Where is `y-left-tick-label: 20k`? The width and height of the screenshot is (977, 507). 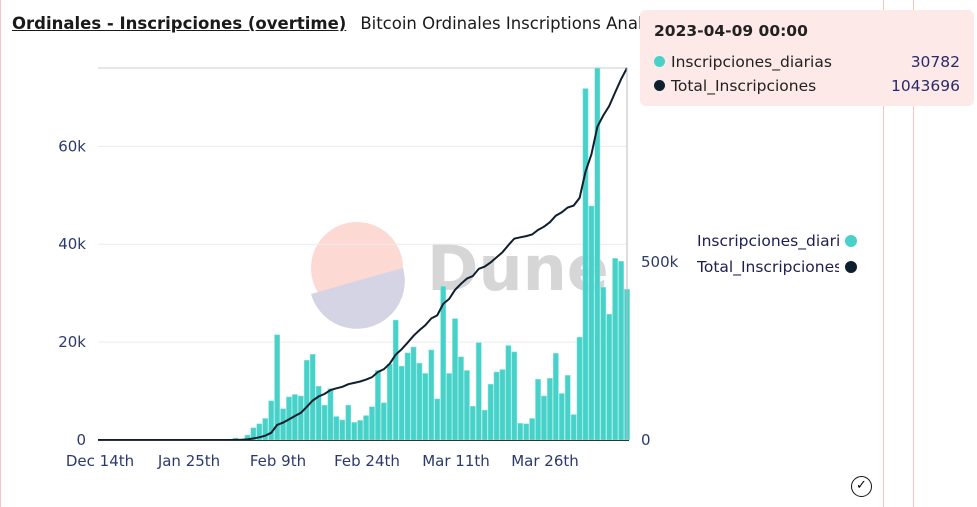
y-left-tick-label: 20k is located at coordinates (72, 342).